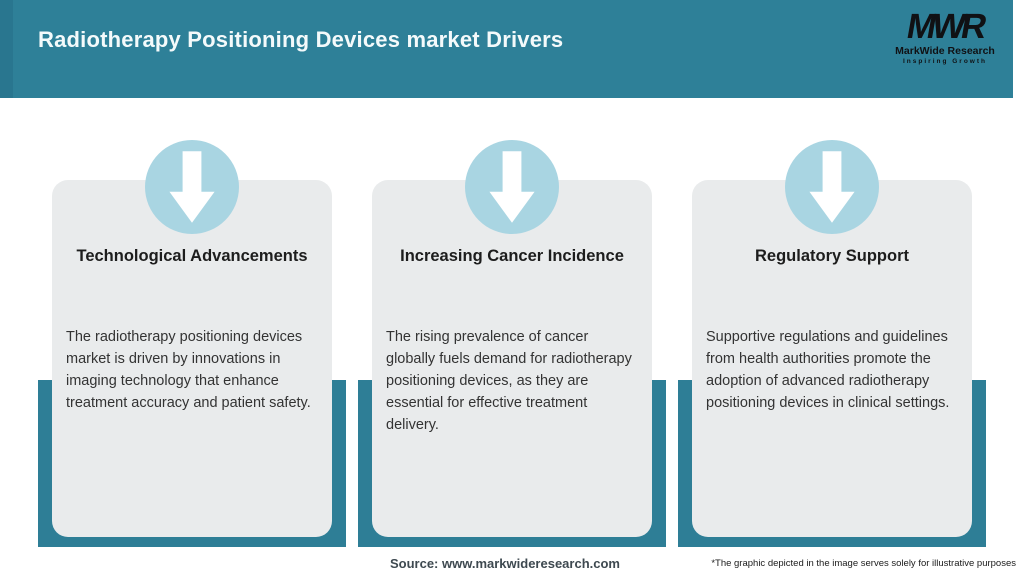 This screenshot has height=576, width=1024. Describe the element at coordinates (6, 49) in the screenshot. I see `header-accent-strip` at that location.